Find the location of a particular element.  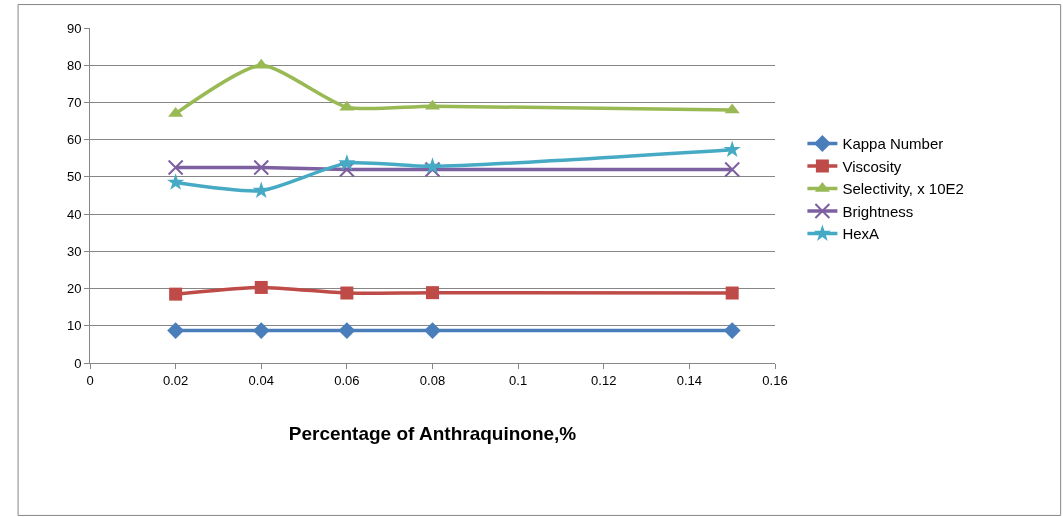

x-tick-label: 0 is located at coordinates (90, 380).